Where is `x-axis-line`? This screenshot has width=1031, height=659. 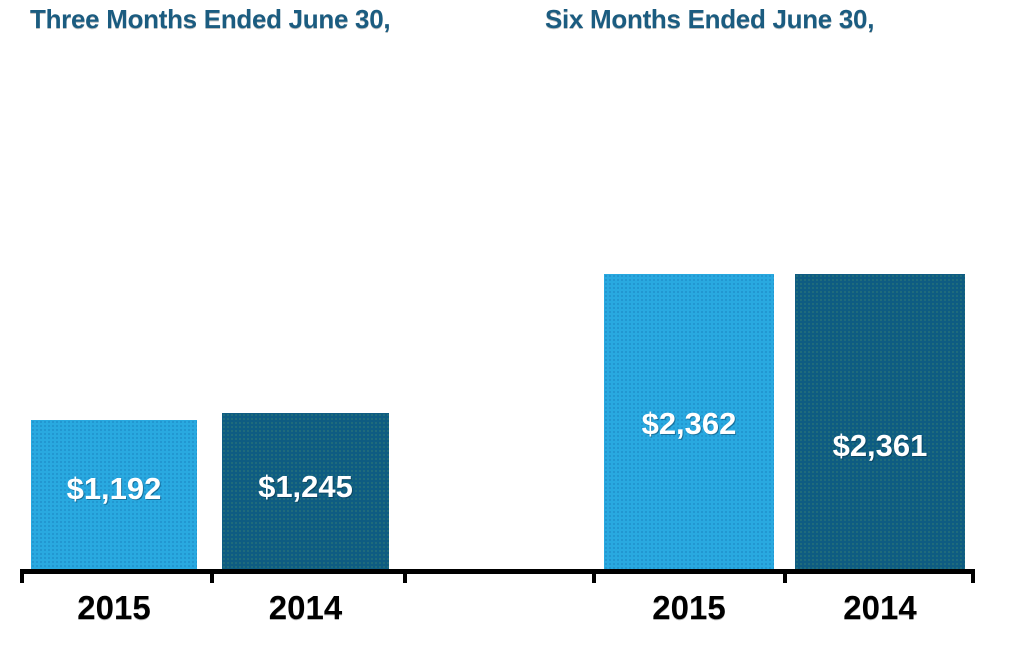
x-axis-line is located at coordinates (497, 571).